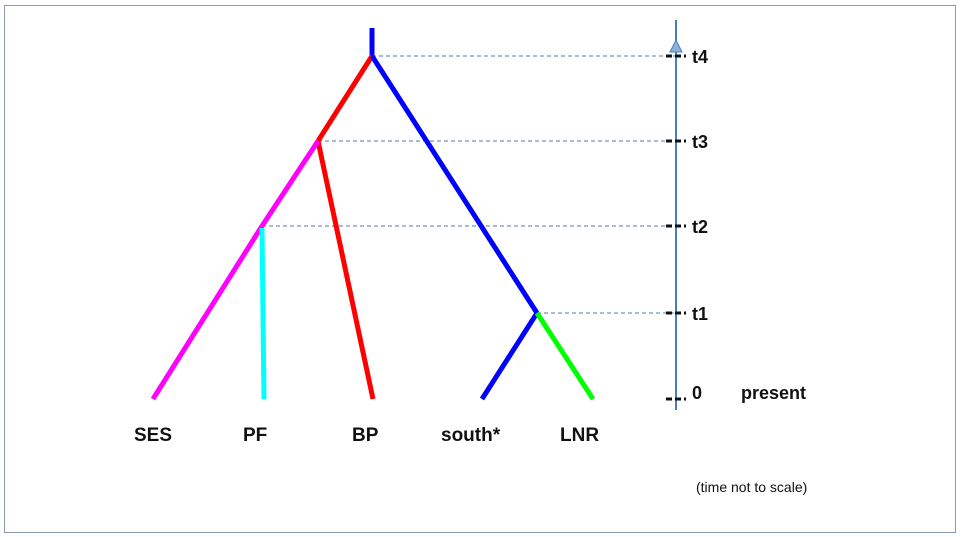 The width and height of the screenshot is (962, 537). What do you see at coordinates (700, 57) in the screenshot?
I see `tick-label-t4: t4` at bounding box center [700, 57].